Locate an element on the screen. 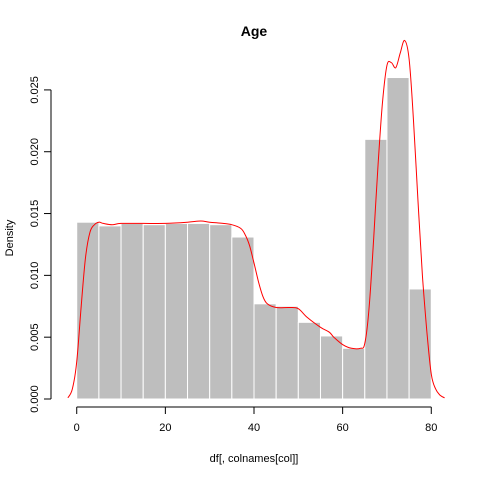 This screenshot has height=480, width=480. x-tick-label: 60 is located at coordinates (343, 428).